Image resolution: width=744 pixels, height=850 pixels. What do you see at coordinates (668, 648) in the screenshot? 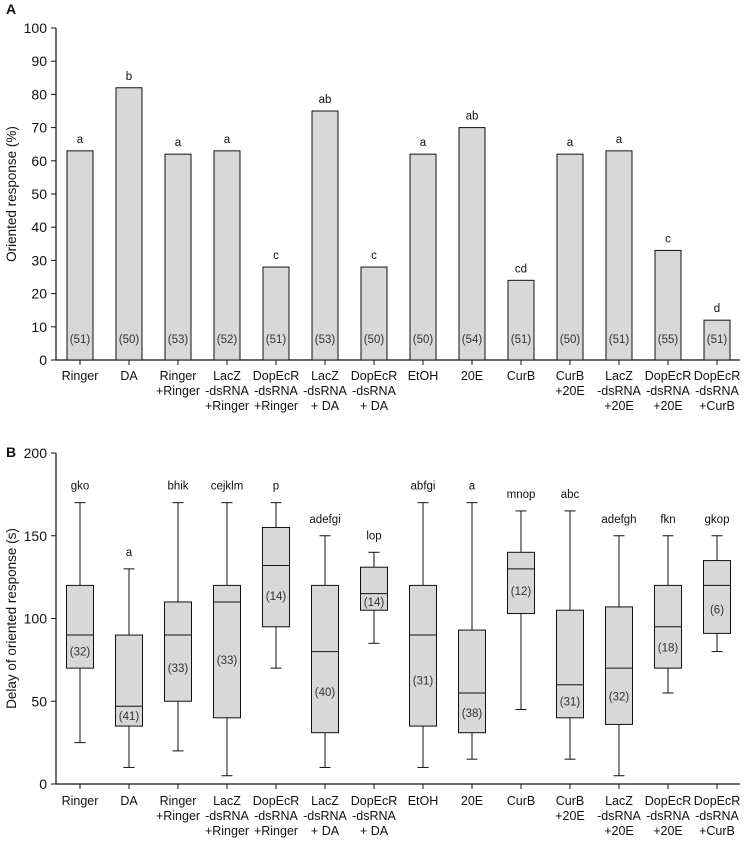
I see `panel-b-sample-size: (18)` at bounding box center [668, 648].